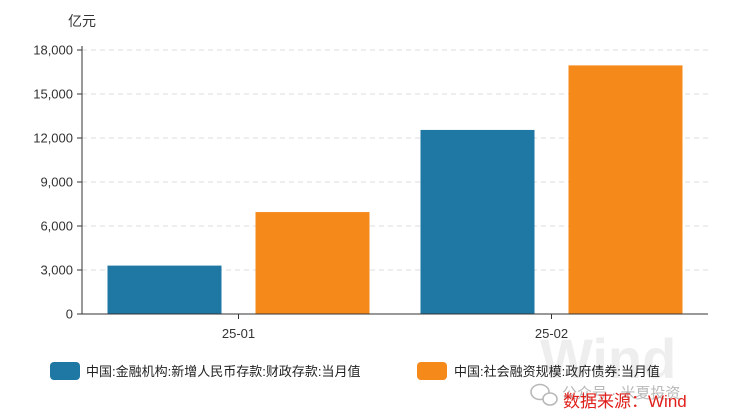 Image resolution: width=735 pixels, height=420 pixels. Describe the element at coordinates (56, 226) in the screenshot. I see `y-tick-label: 6,000` at that location.